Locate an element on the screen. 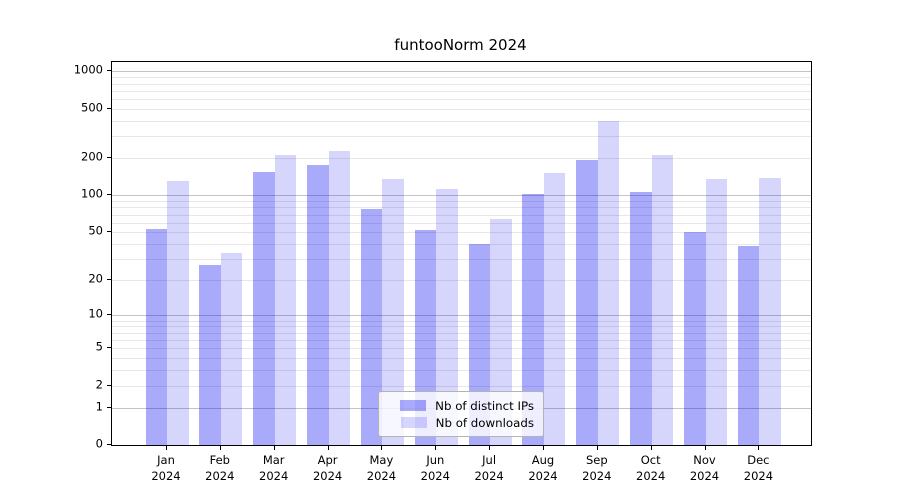 The width and height of the screenshot is (900, 500). x-tick-label-aug-2024: Aug 2024 is located at coordinates (543, 468).